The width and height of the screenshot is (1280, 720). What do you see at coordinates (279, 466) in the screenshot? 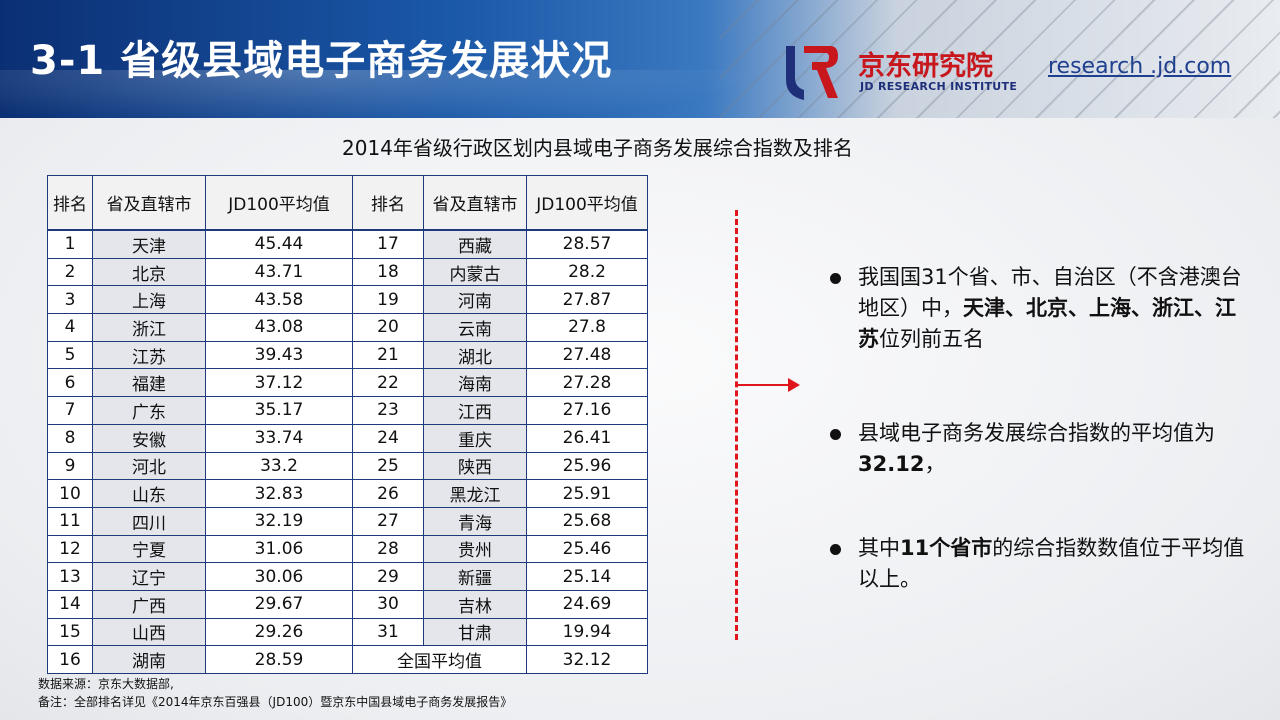
I see `cell-value: 33.2` at bounding box center [279, 466].